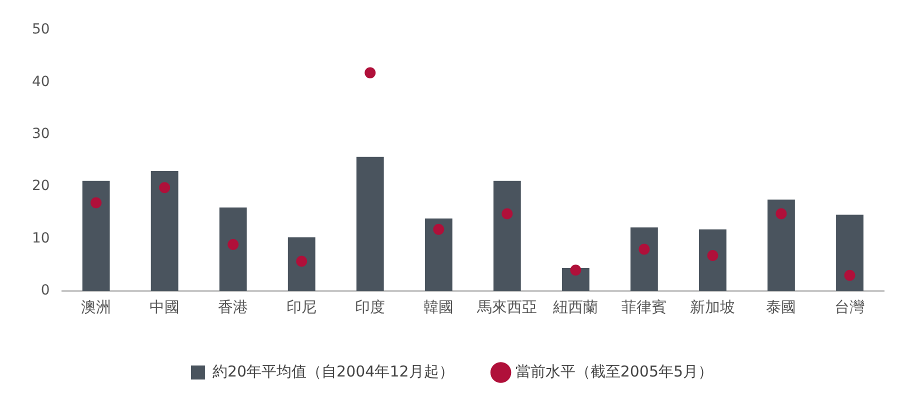 The width and height of the screenshot is (914, 410). What do you see at coordinates (370, 307) in the screenshot?
I see `x-tick-label: 印度` at bounding box center [370, 307].